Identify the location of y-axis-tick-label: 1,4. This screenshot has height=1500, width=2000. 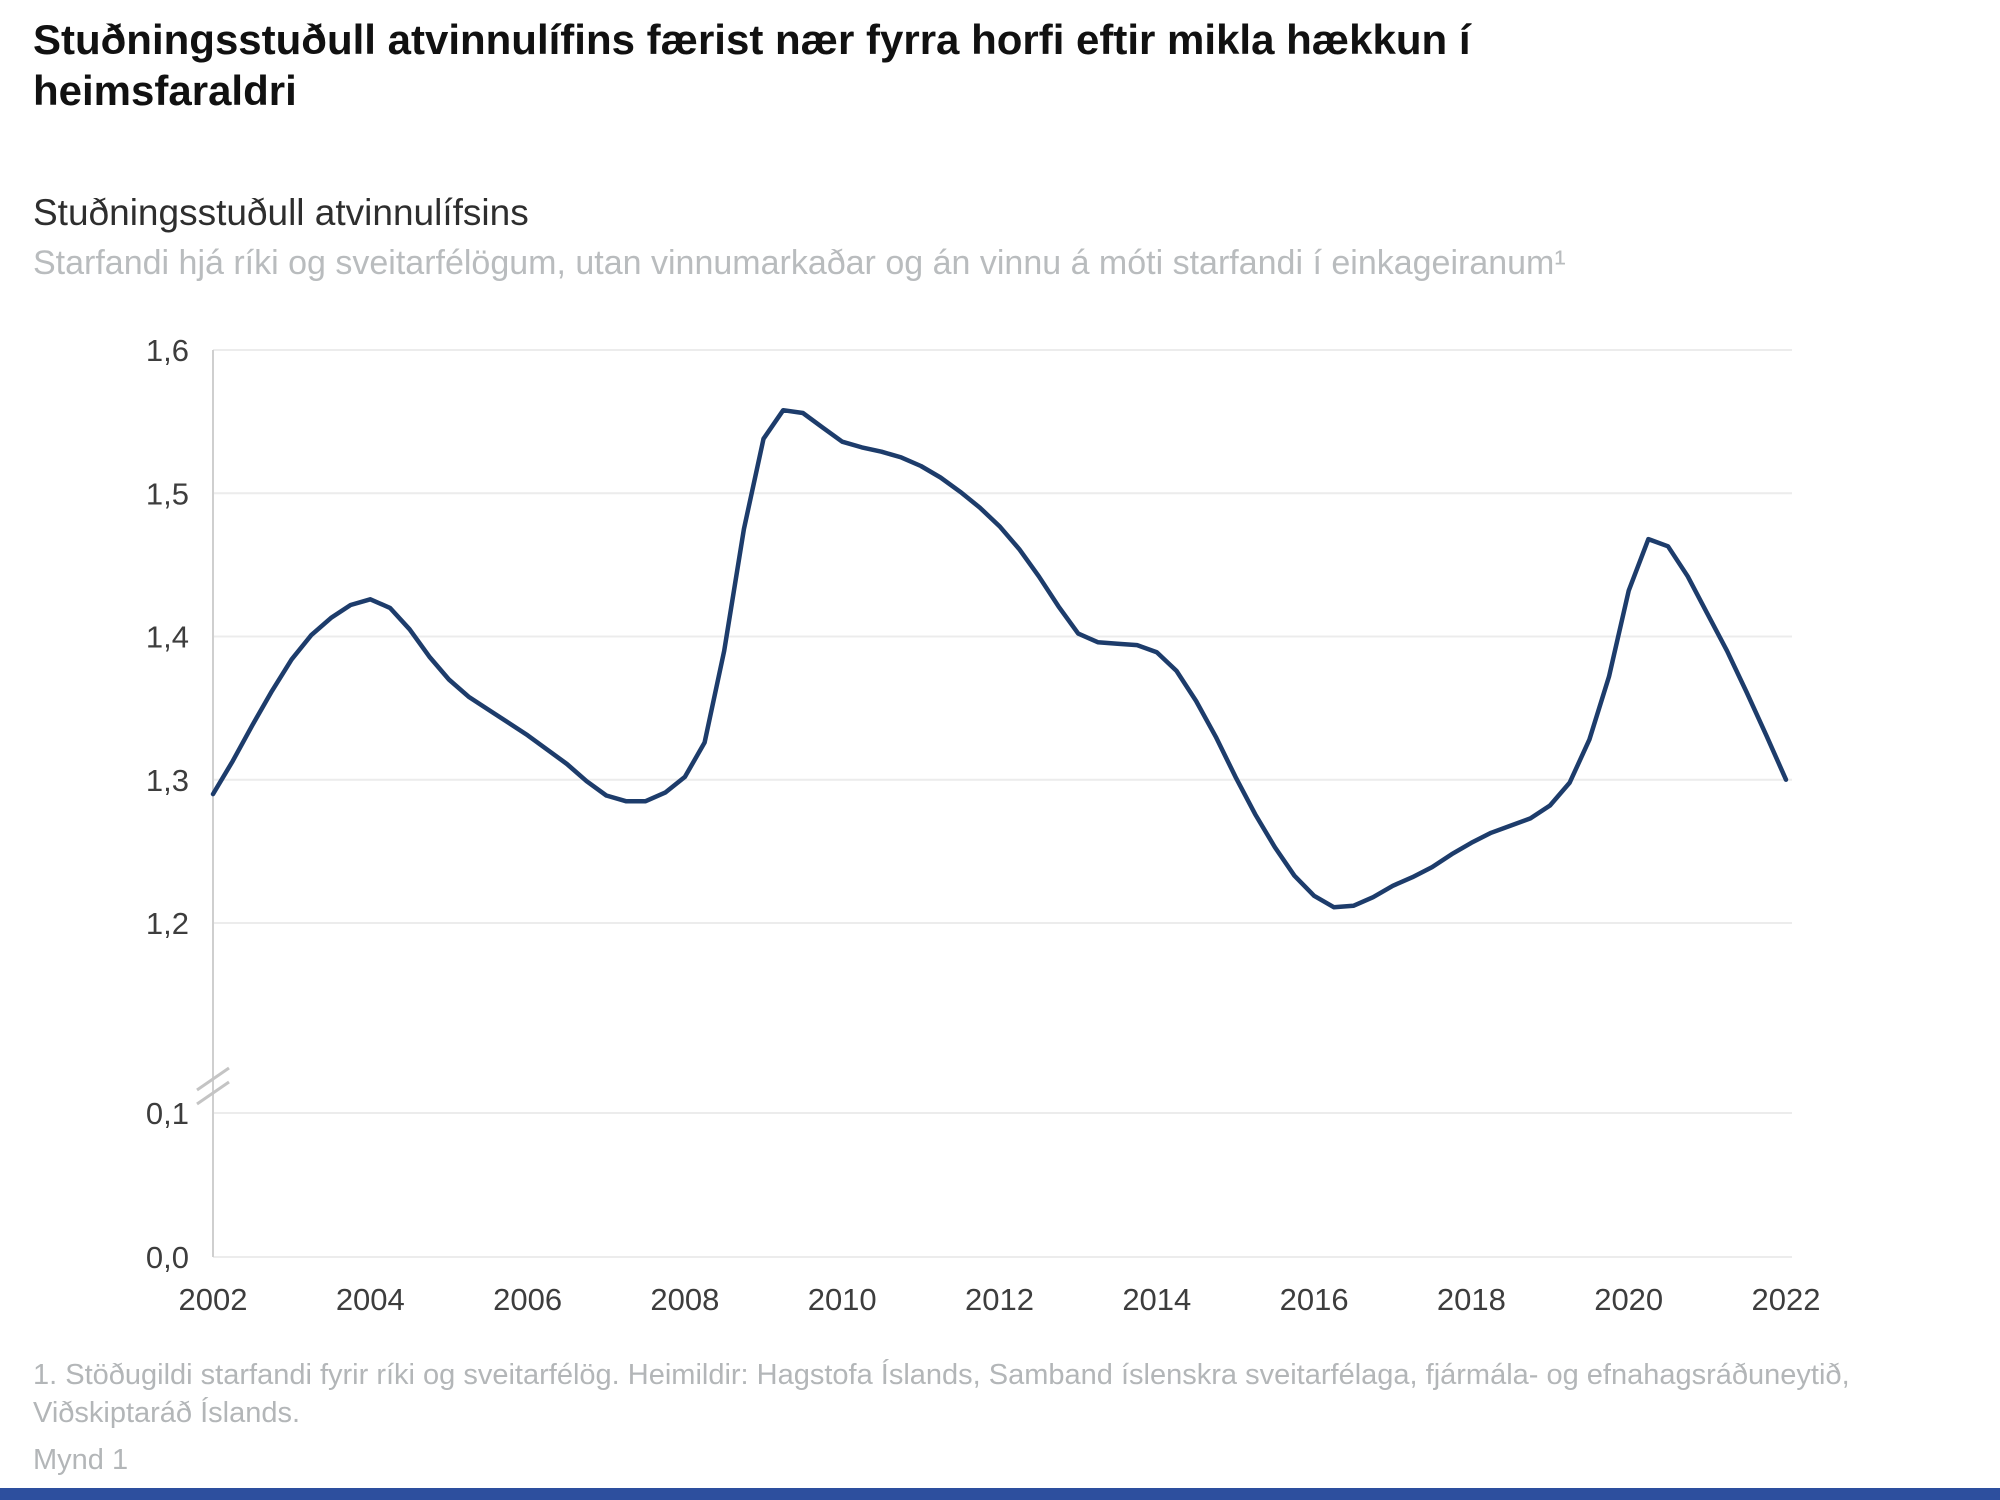
(167, 637).